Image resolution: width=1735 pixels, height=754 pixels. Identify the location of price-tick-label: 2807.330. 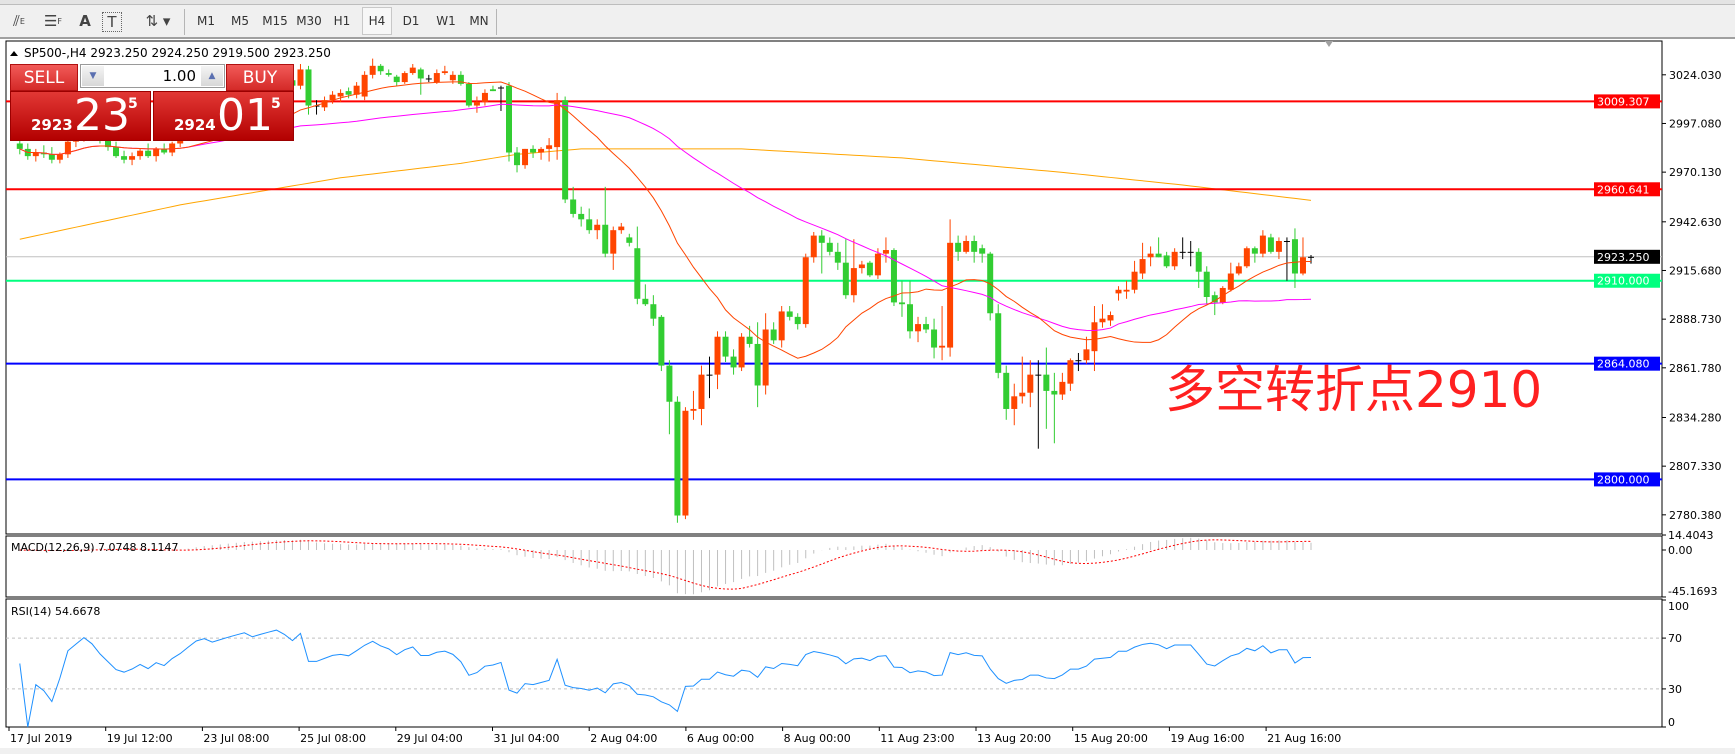
(1695, 466).